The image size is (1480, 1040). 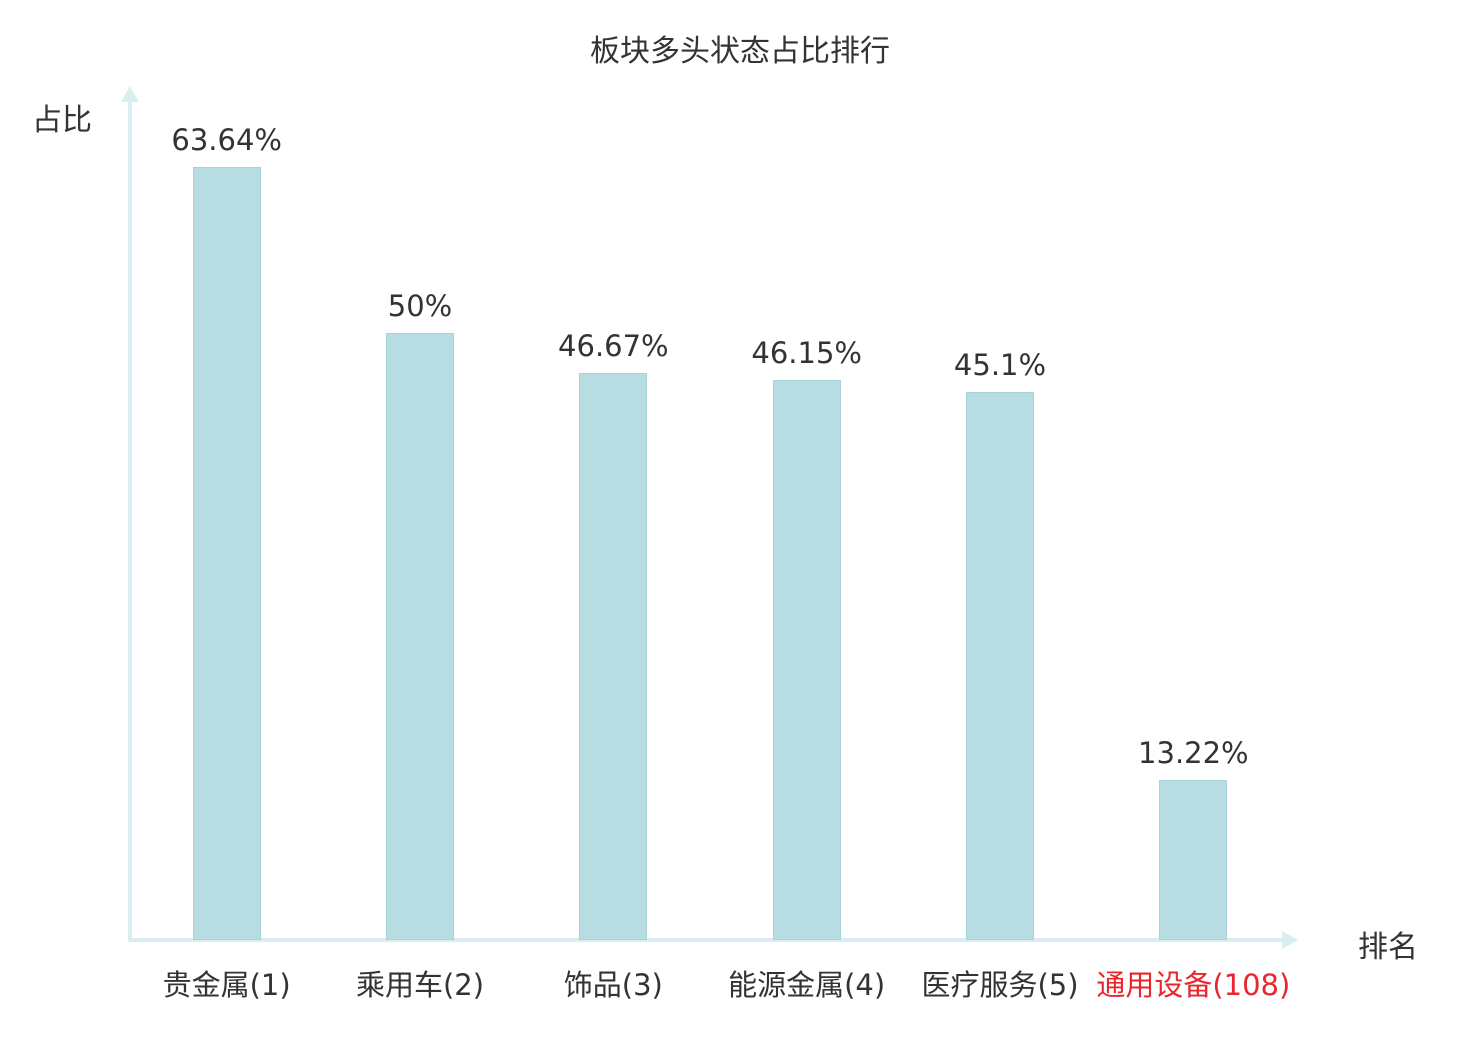 What do you see at coordinates (806, 353) in the screenshot?
I see `bar-value-label: 46.15%` at bounding box center [806, 353].